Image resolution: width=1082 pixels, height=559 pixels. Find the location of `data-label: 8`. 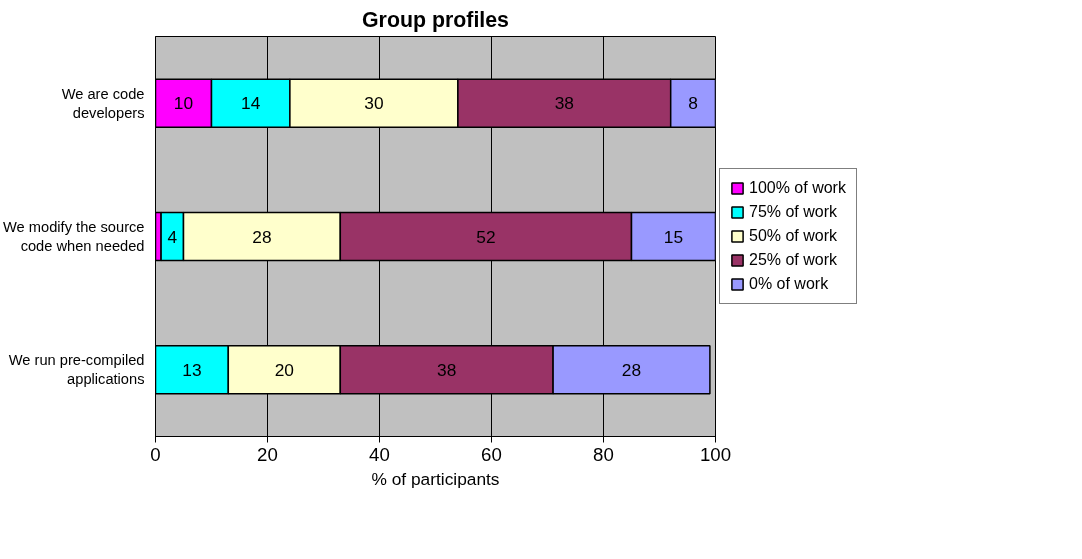

data-label: 8 is located at coordinates (693, 103).